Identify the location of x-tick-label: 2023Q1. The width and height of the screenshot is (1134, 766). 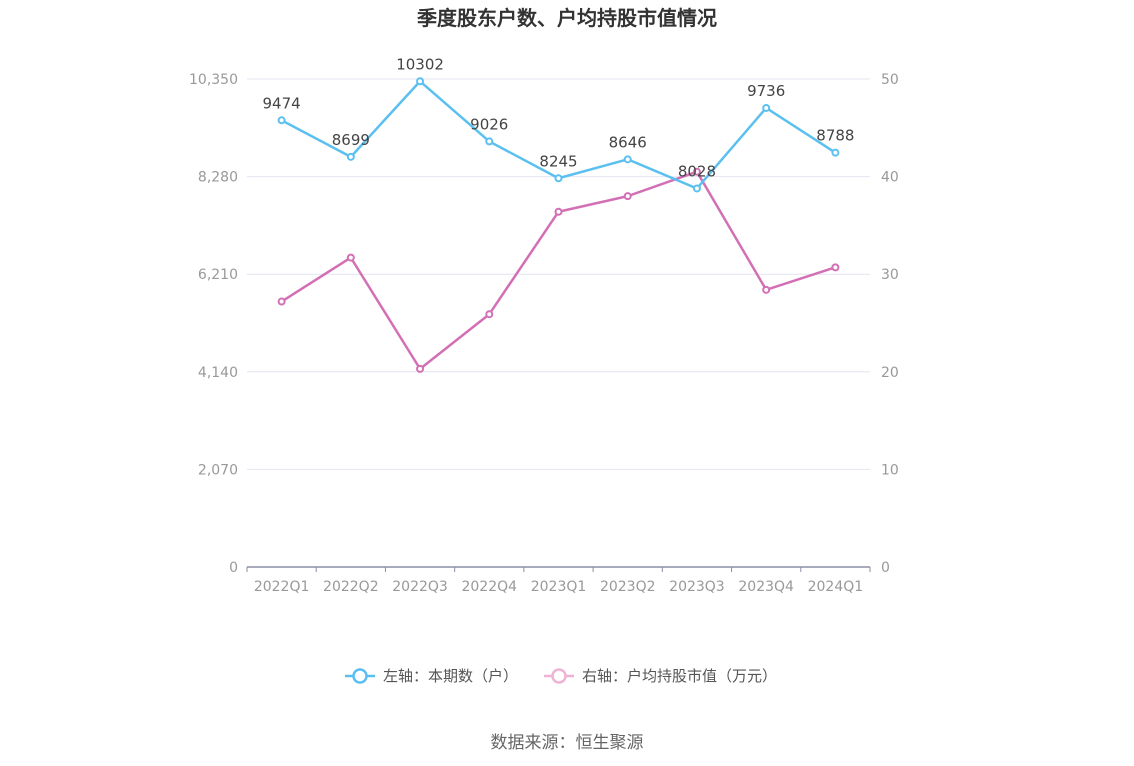
(559, 587).